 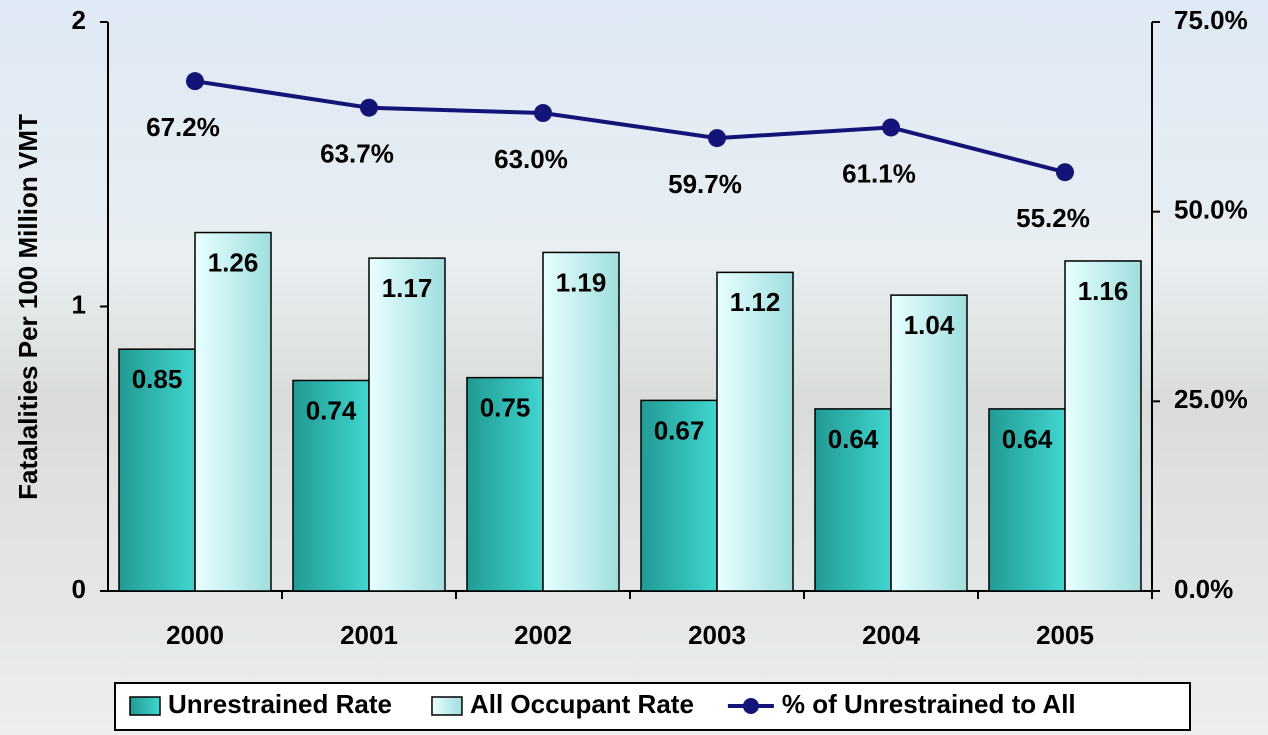 What do you see at coordinates (543, 635) in the screenshot?
I see `x-tick-label: 2002` at bounding box center [543, 635].